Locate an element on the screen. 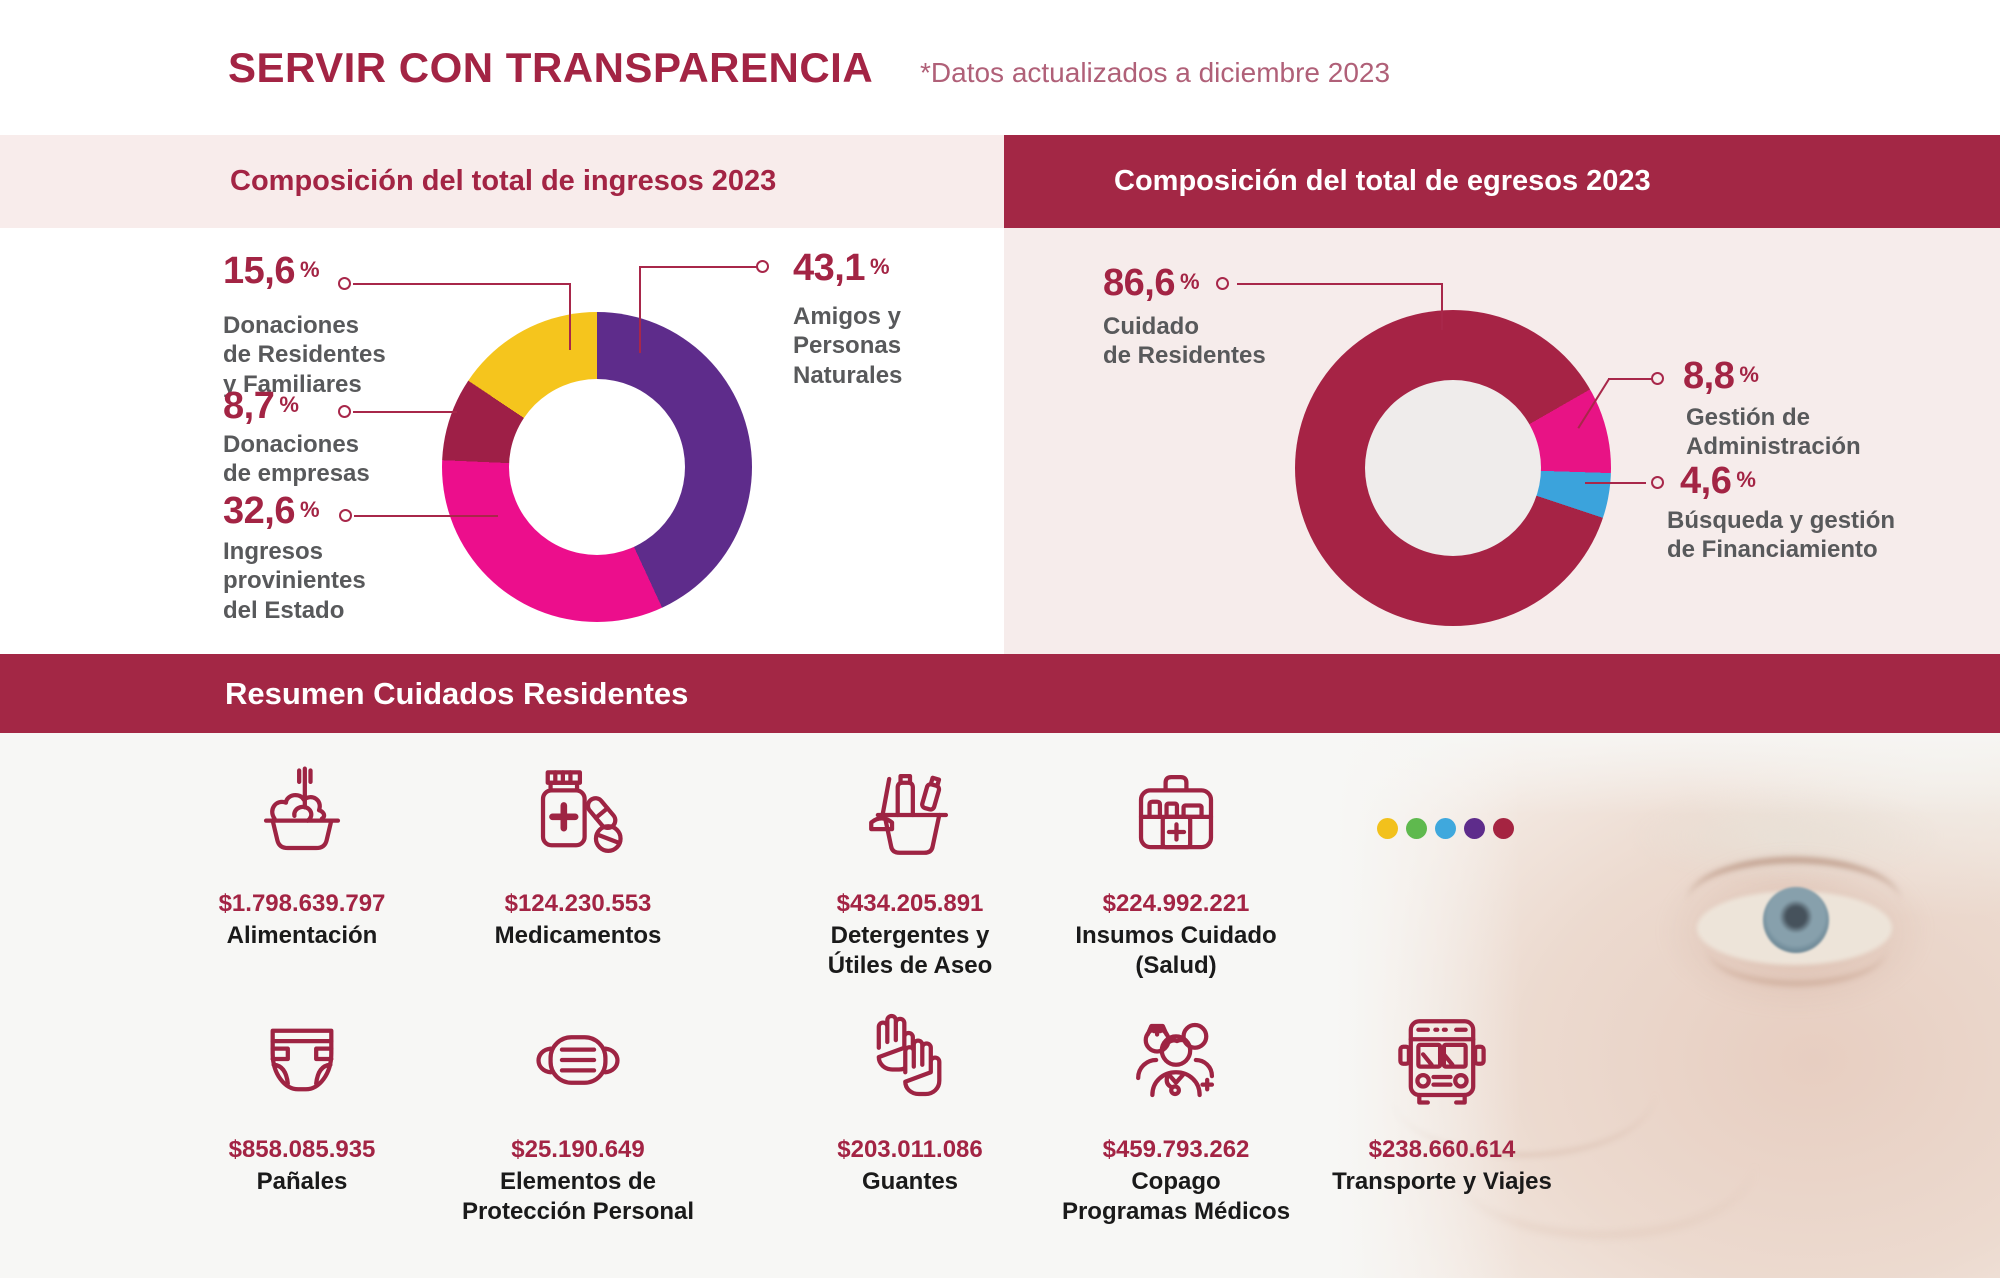 This screenshot has height=1278, width=2000. item-label: Pañales is located at coordinates (302, 1181).